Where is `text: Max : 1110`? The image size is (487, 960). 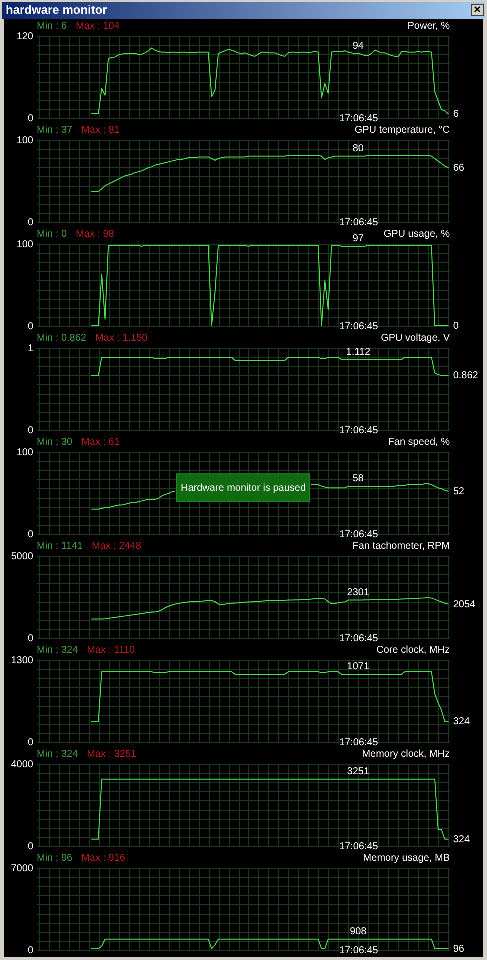 text: Max : 1110 is located at coordinates (111, 650).